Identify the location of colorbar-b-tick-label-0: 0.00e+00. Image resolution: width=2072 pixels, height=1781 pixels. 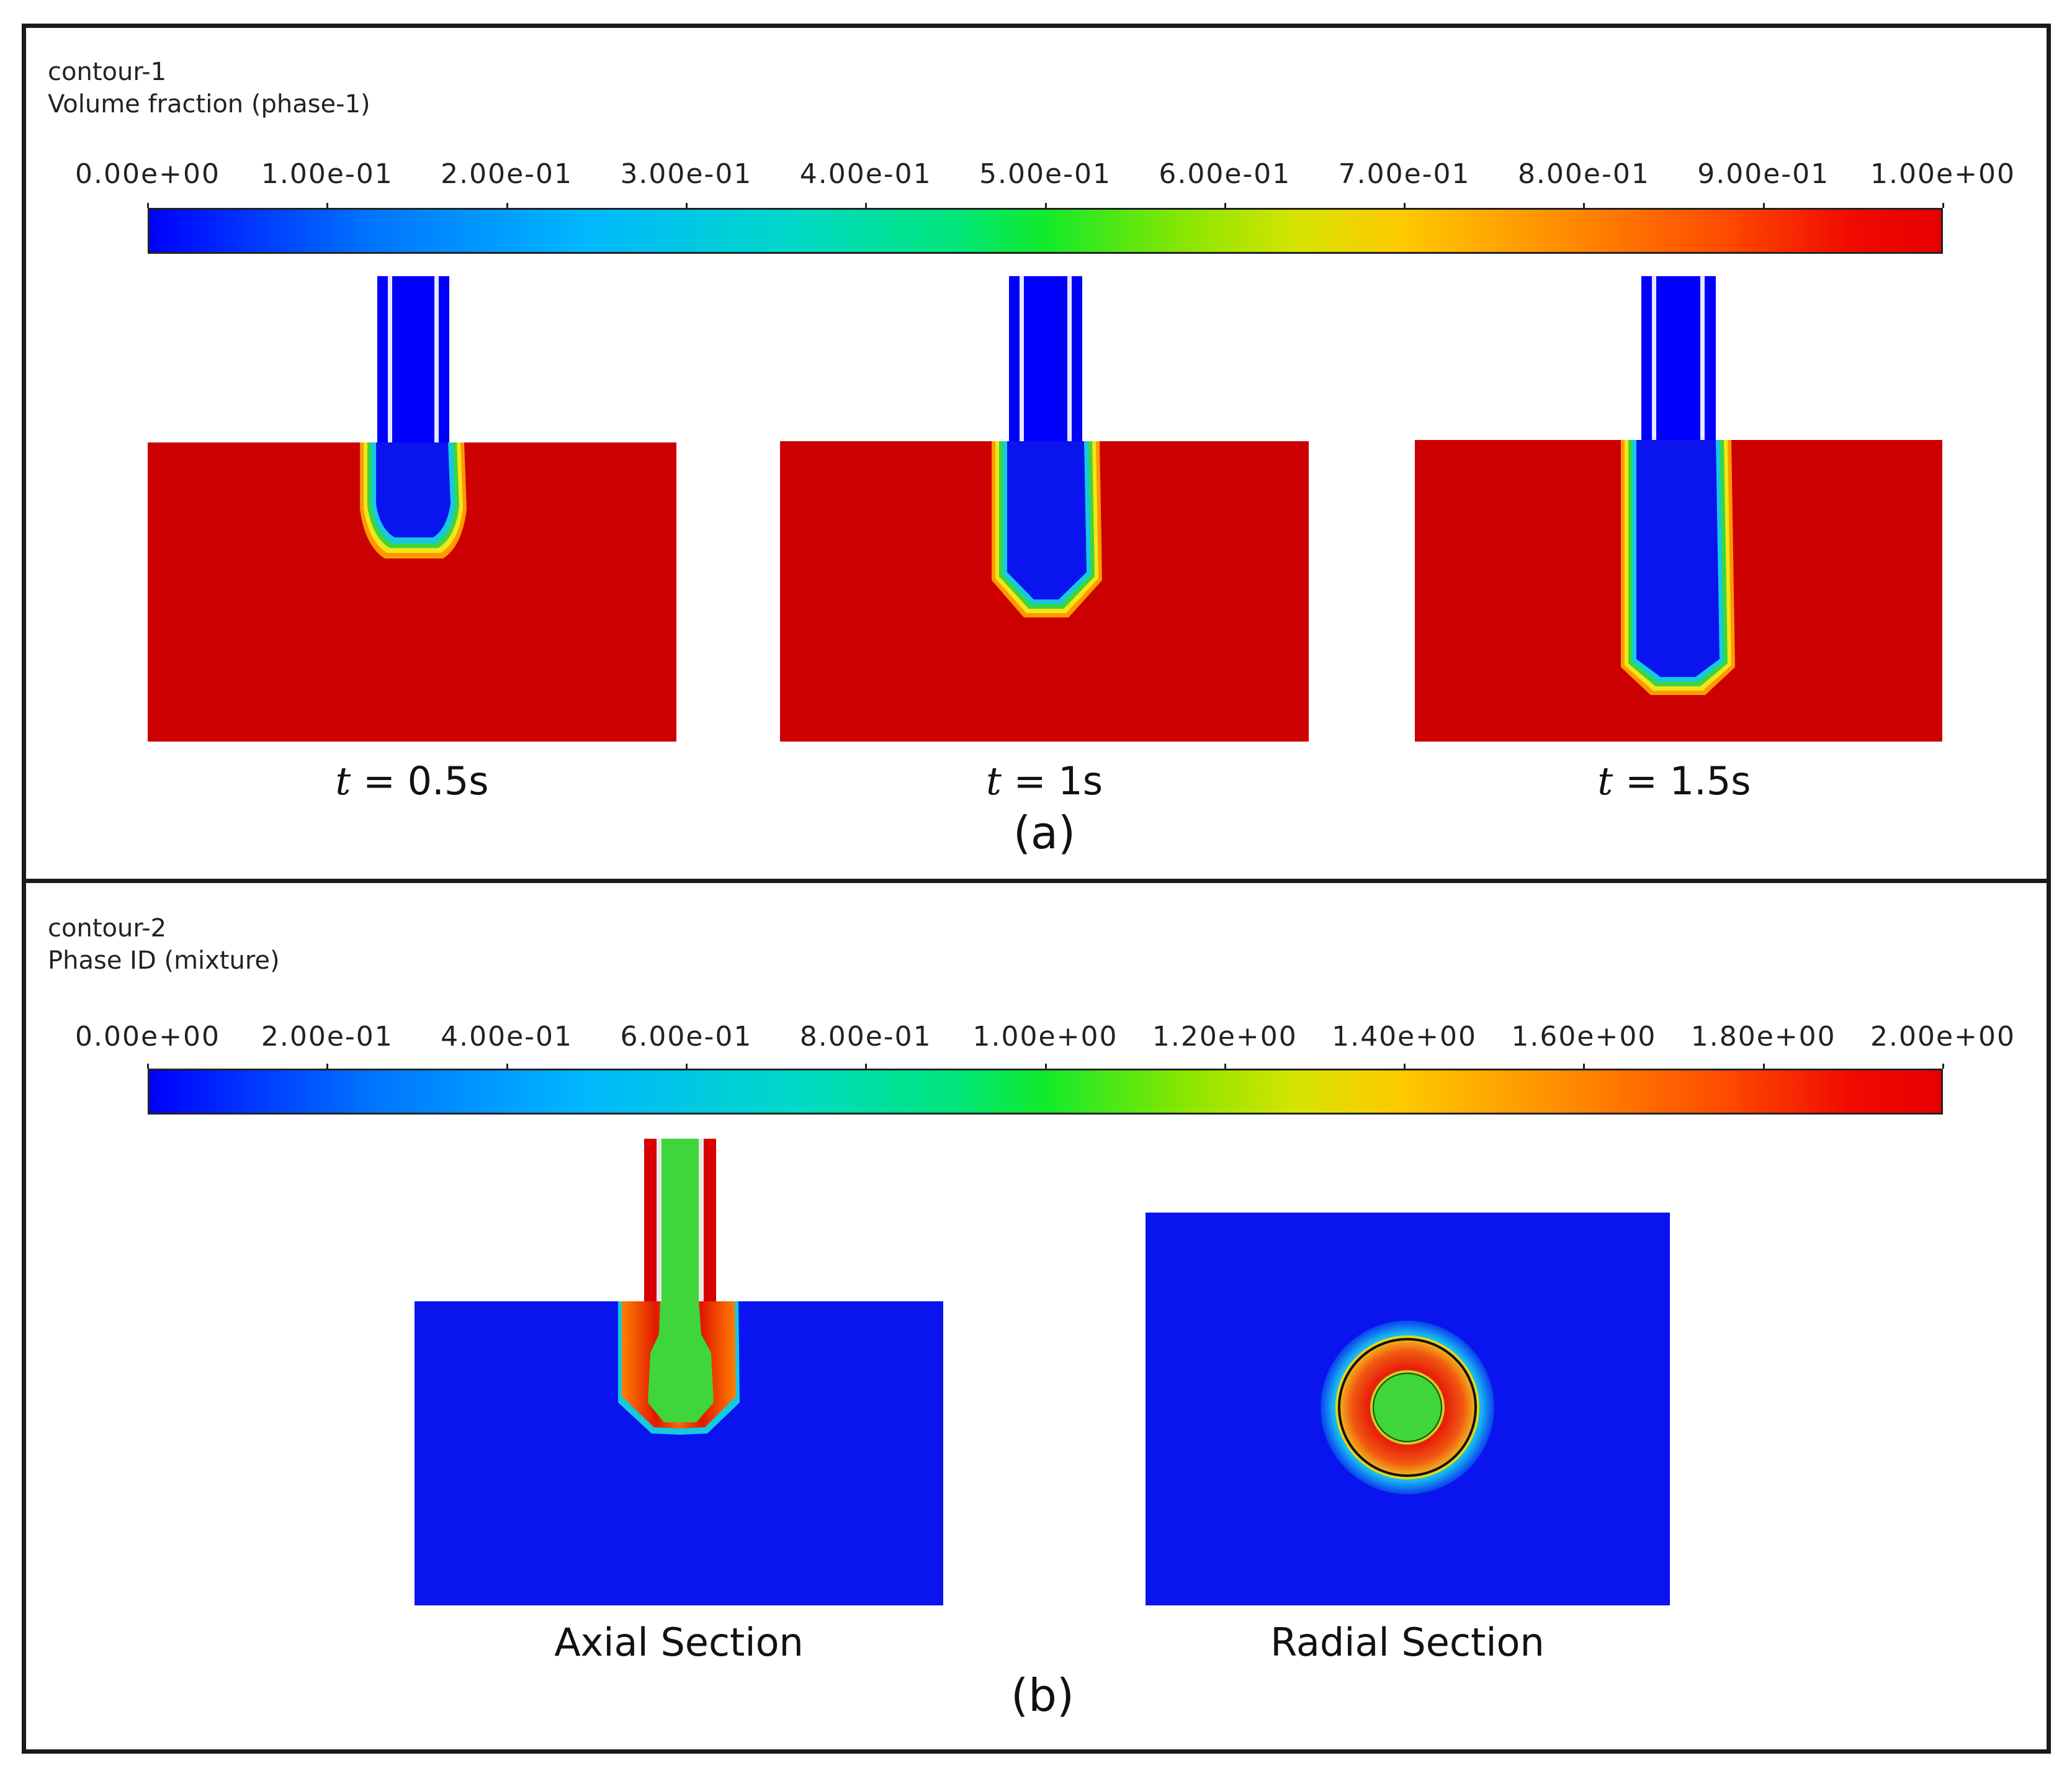
(147, 1036).